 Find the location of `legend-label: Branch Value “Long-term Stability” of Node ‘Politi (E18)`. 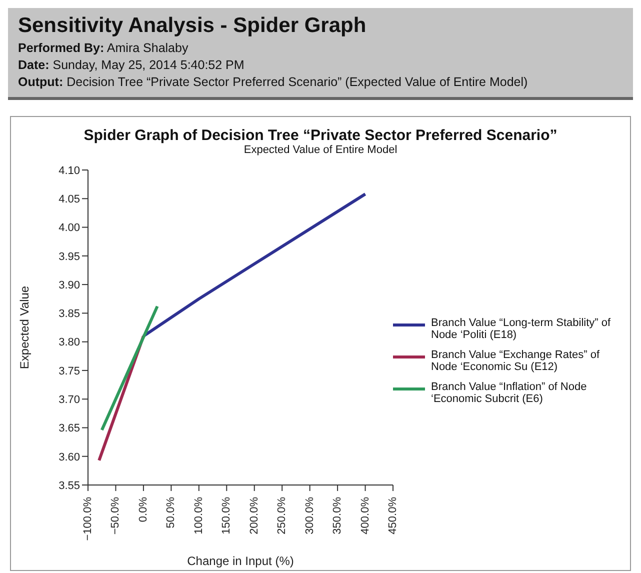

legend-label: Branch Value “Long-term Stability” of Node ‘Politi (E18) is located at coordinates (521, 329).